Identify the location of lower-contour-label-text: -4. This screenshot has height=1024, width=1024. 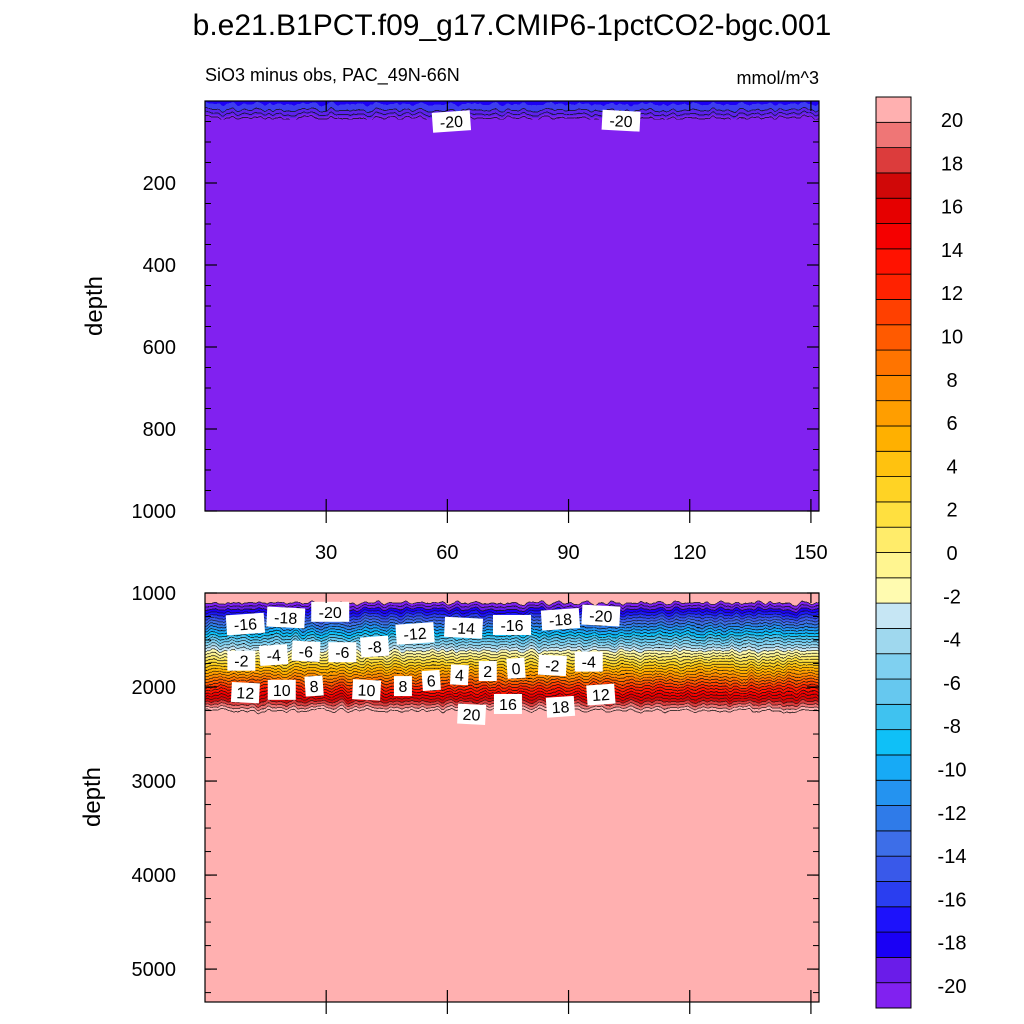
(589, 663).